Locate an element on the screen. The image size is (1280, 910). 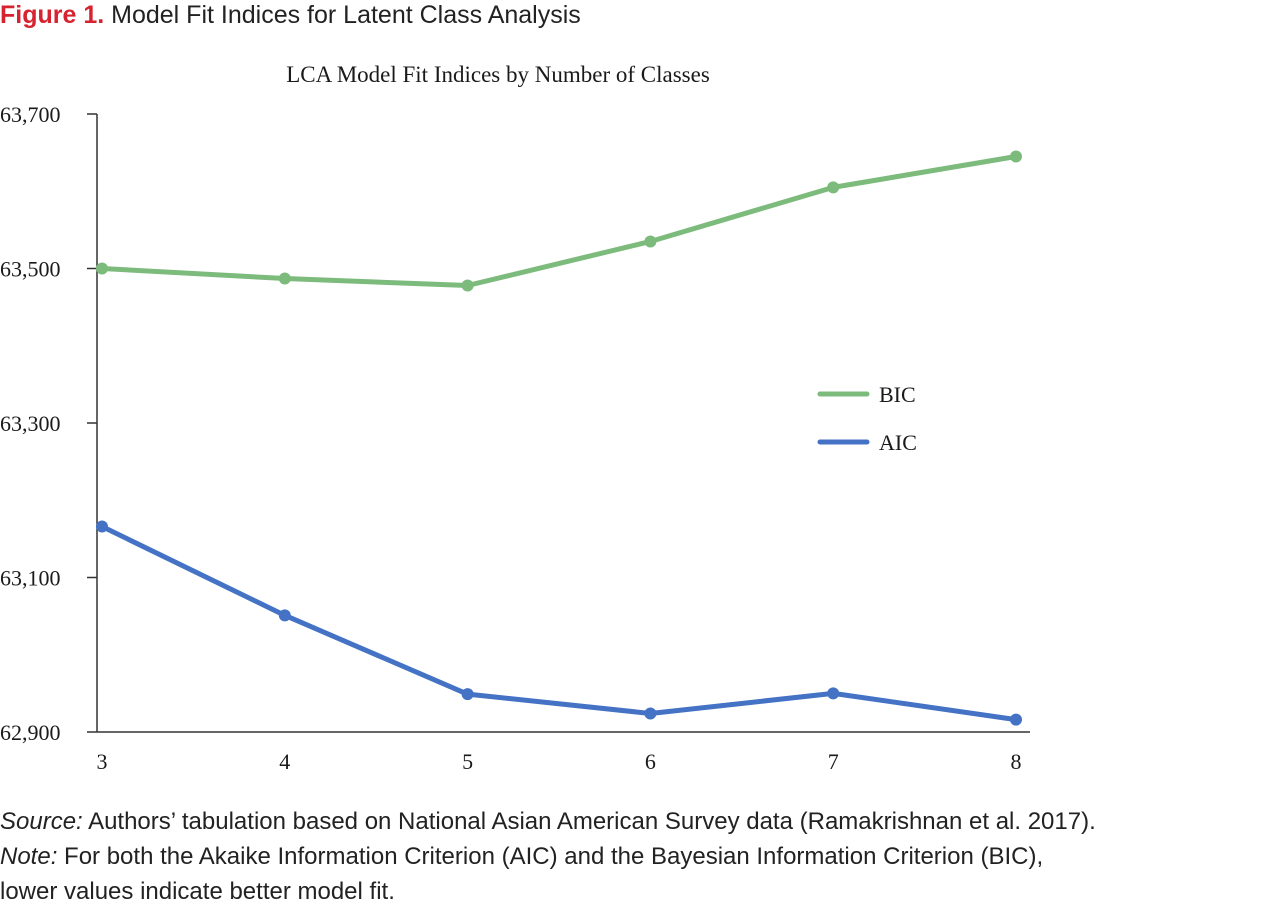
bic-legend-label: BIC is located at coordinates (897, 394).